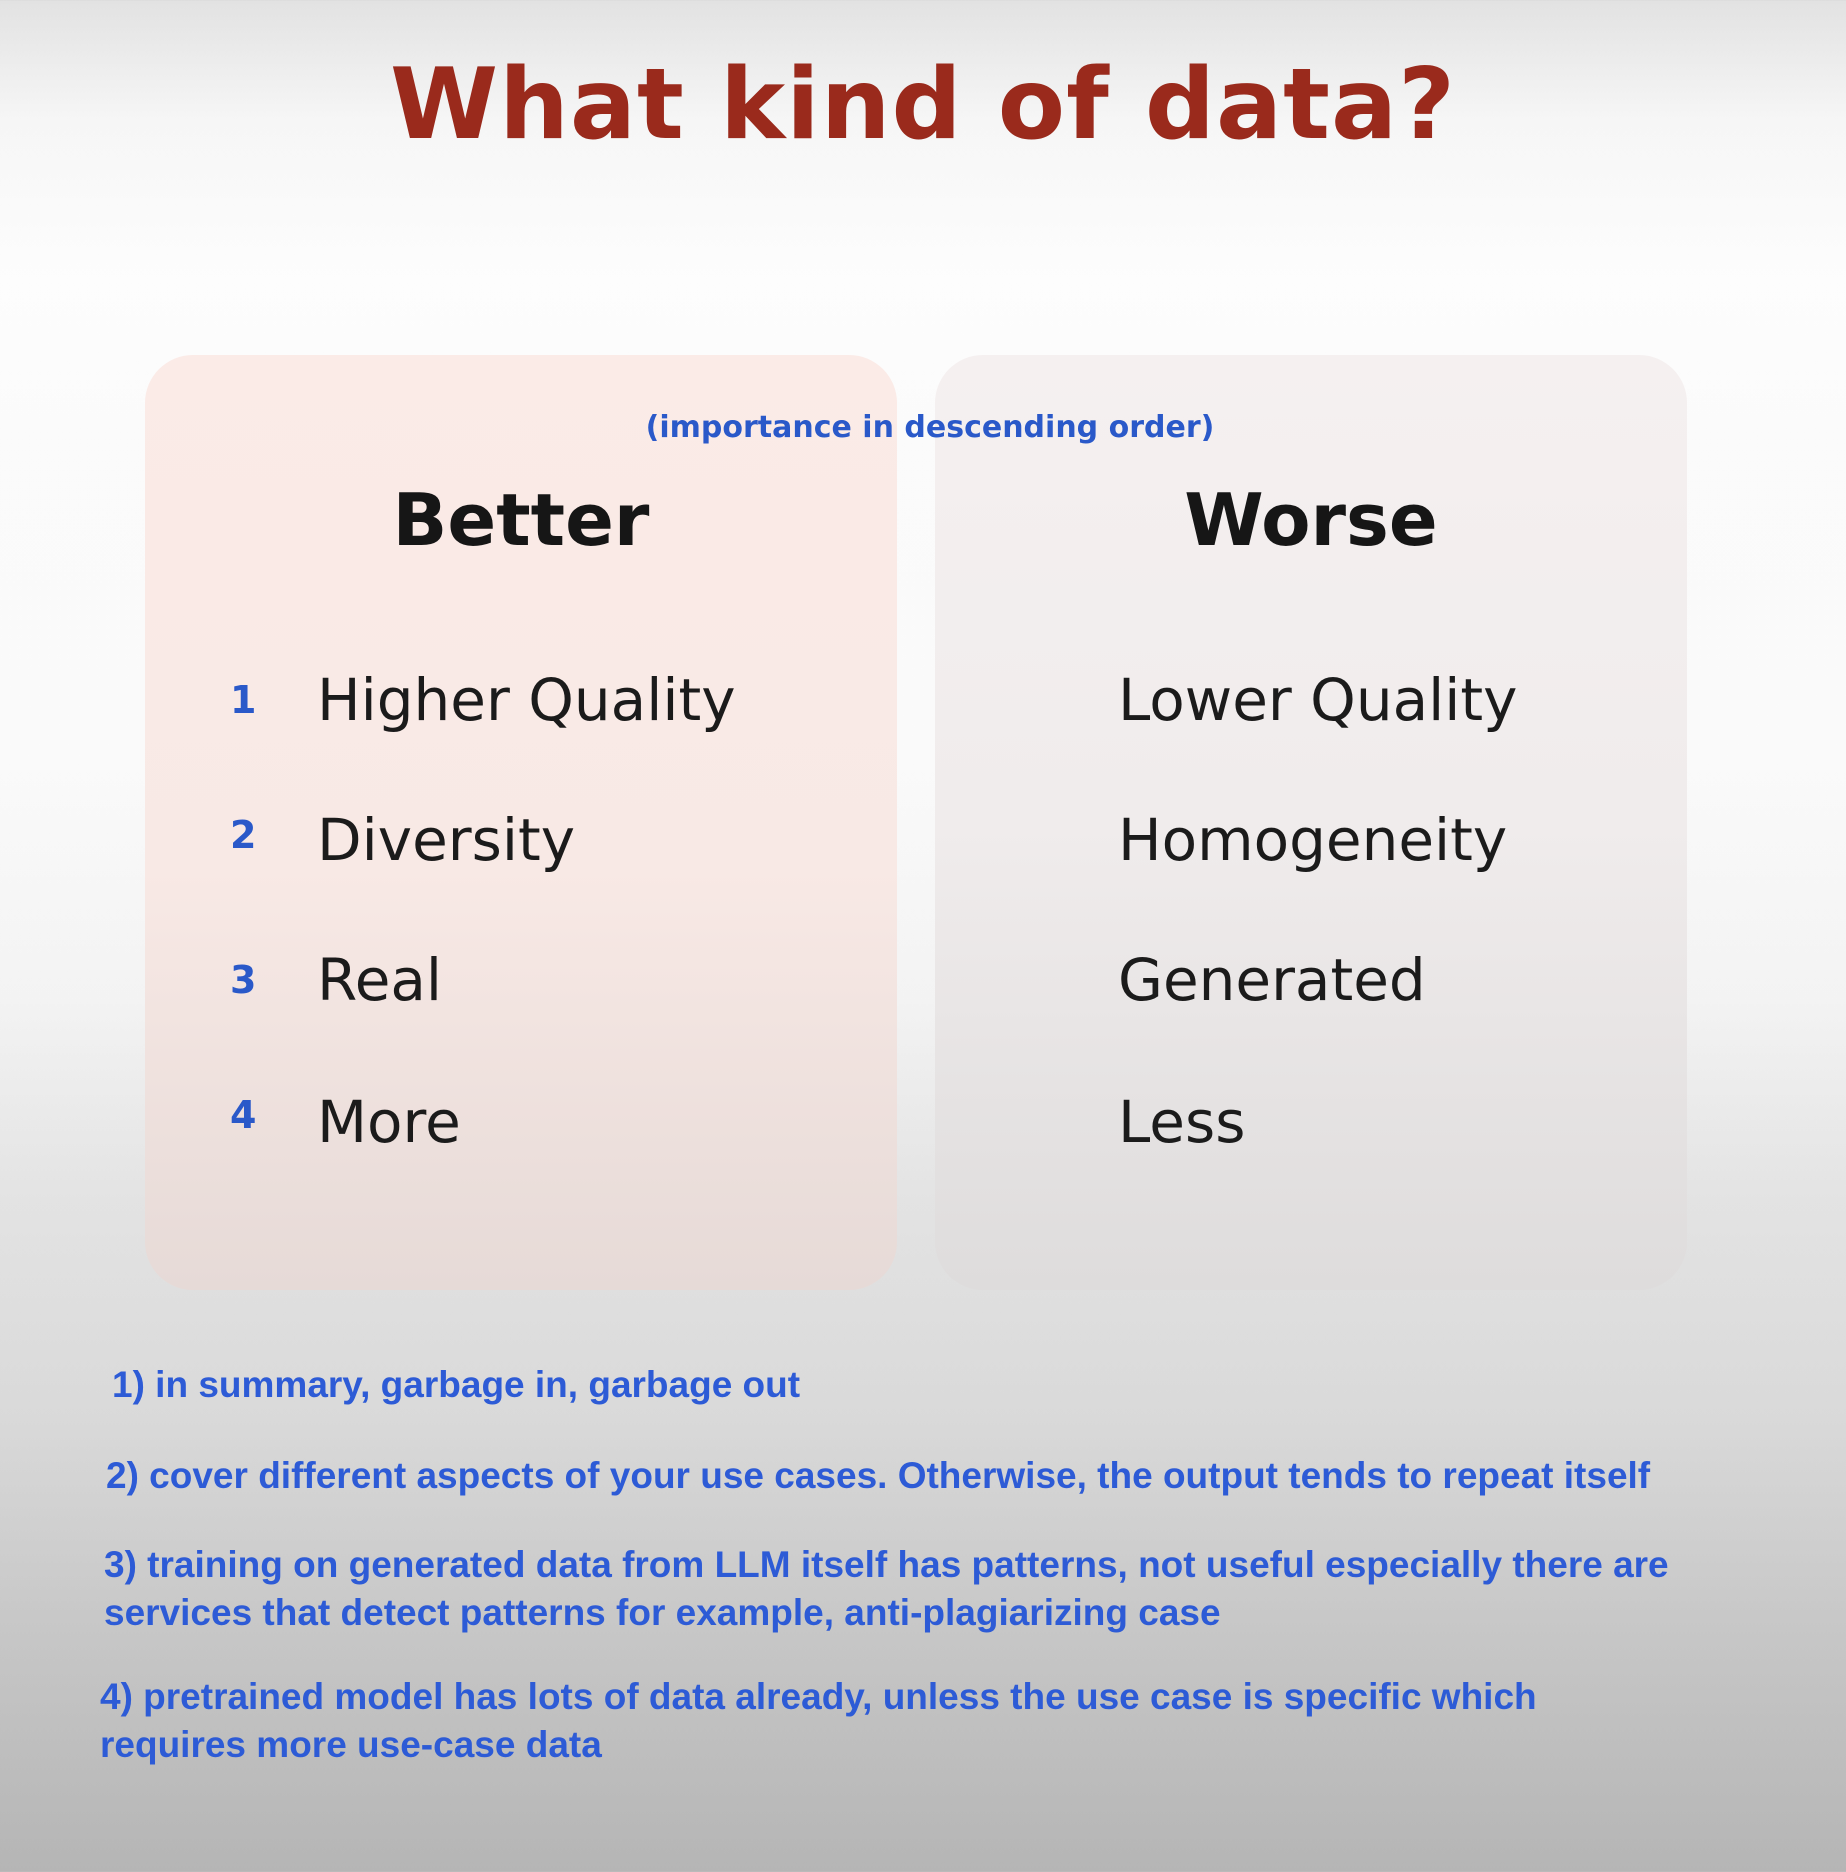 This screenshot has height=1872, width=1846. Describe the element at coordinates (243, 1115) in the screenshot. I see `better-item-number: 4` at that location.